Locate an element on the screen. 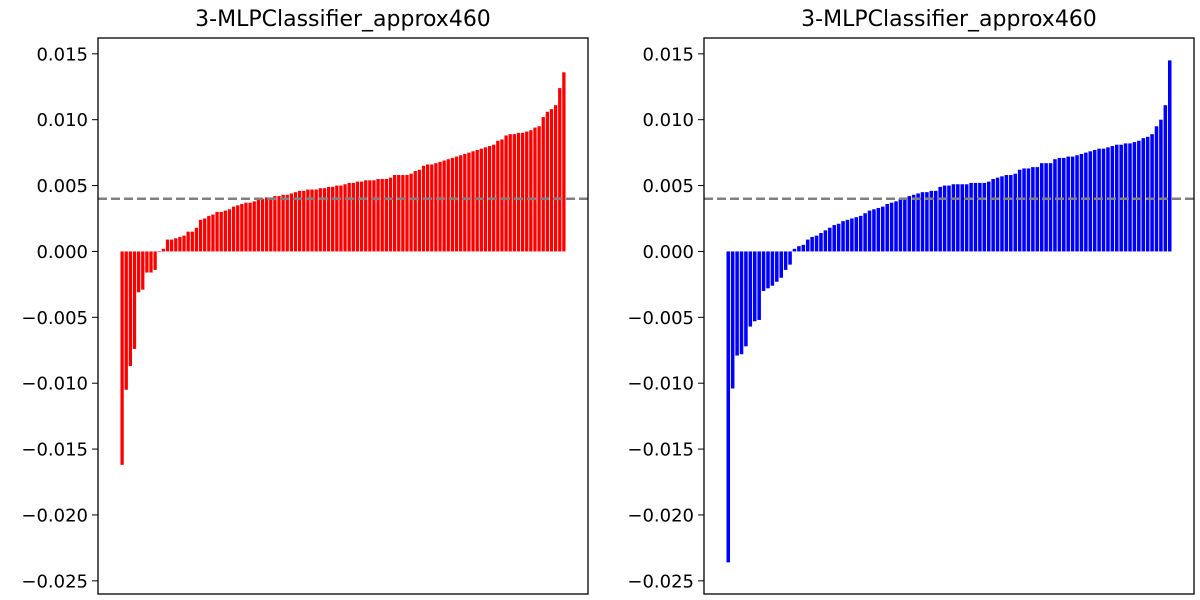  chart-title: 3-MLPClassifier_approx460 is located at coordinates (949, 19).